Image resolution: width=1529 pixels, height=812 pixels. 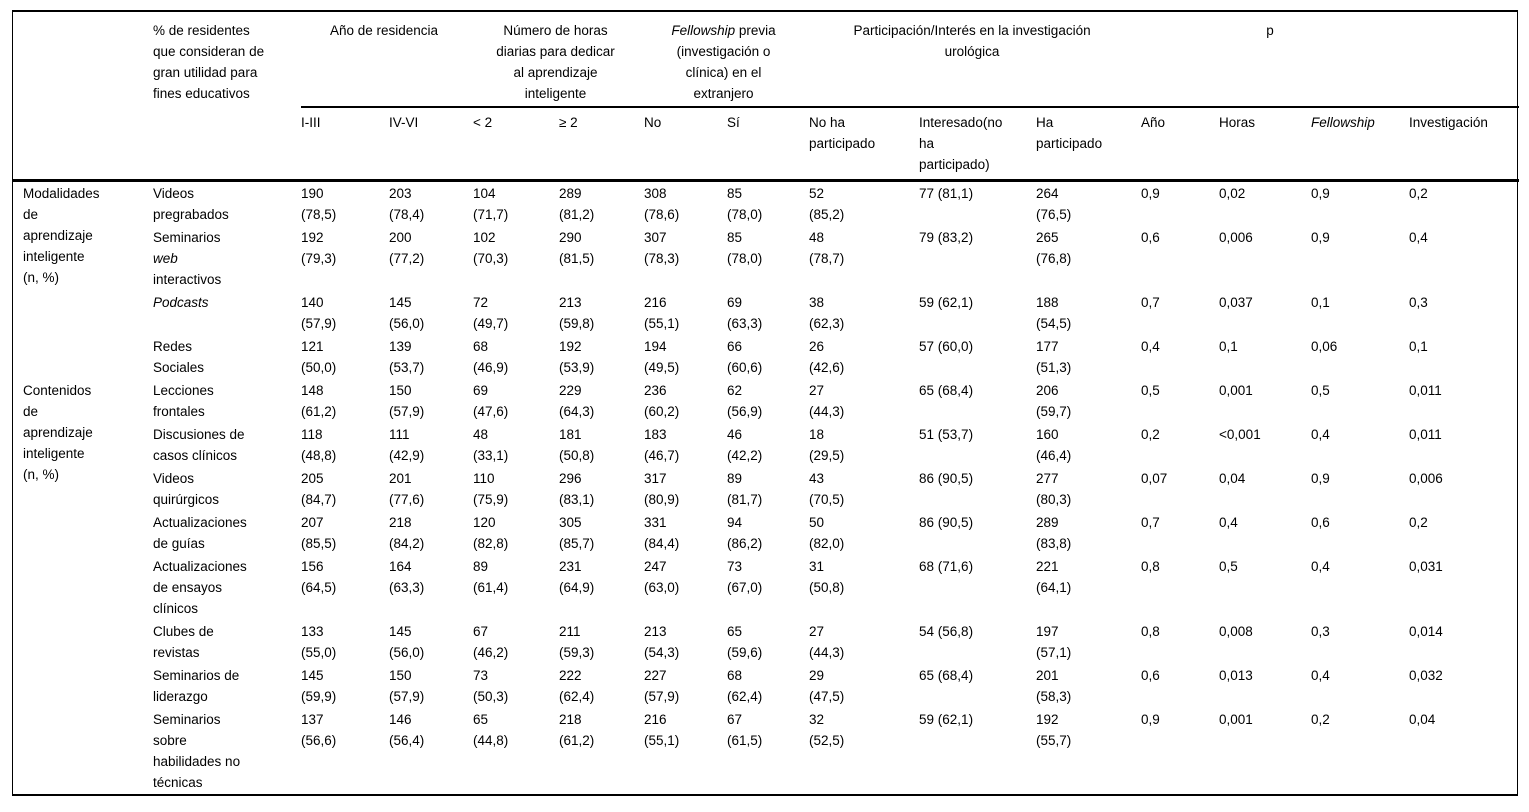 I want to click on row-label: Videos pregrabados, so click(x=191, y=204).